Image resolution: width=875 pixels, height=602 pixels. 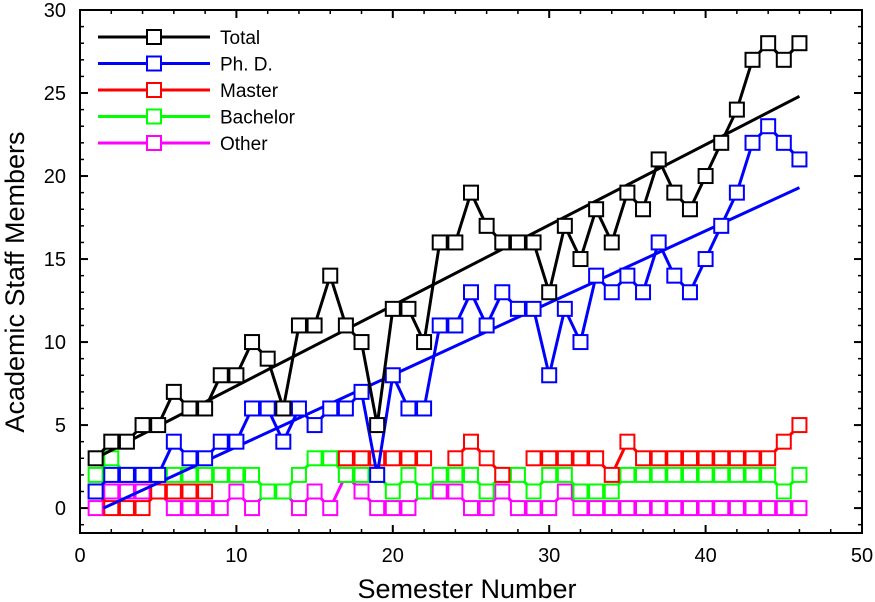 I want to click on y-tick-label: 5, so click(x=60, y=426).